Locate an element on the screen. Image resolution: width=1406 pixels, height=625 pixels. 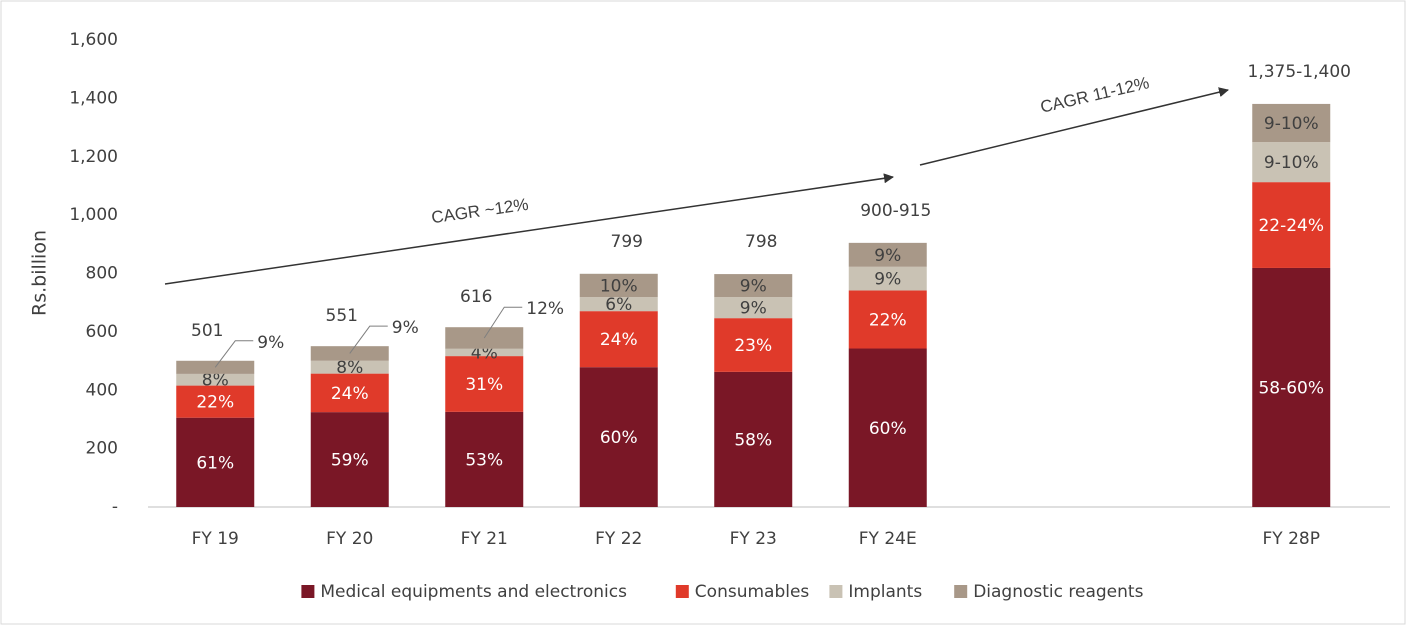
share-label: 31% is located at coordinates (484, 385).